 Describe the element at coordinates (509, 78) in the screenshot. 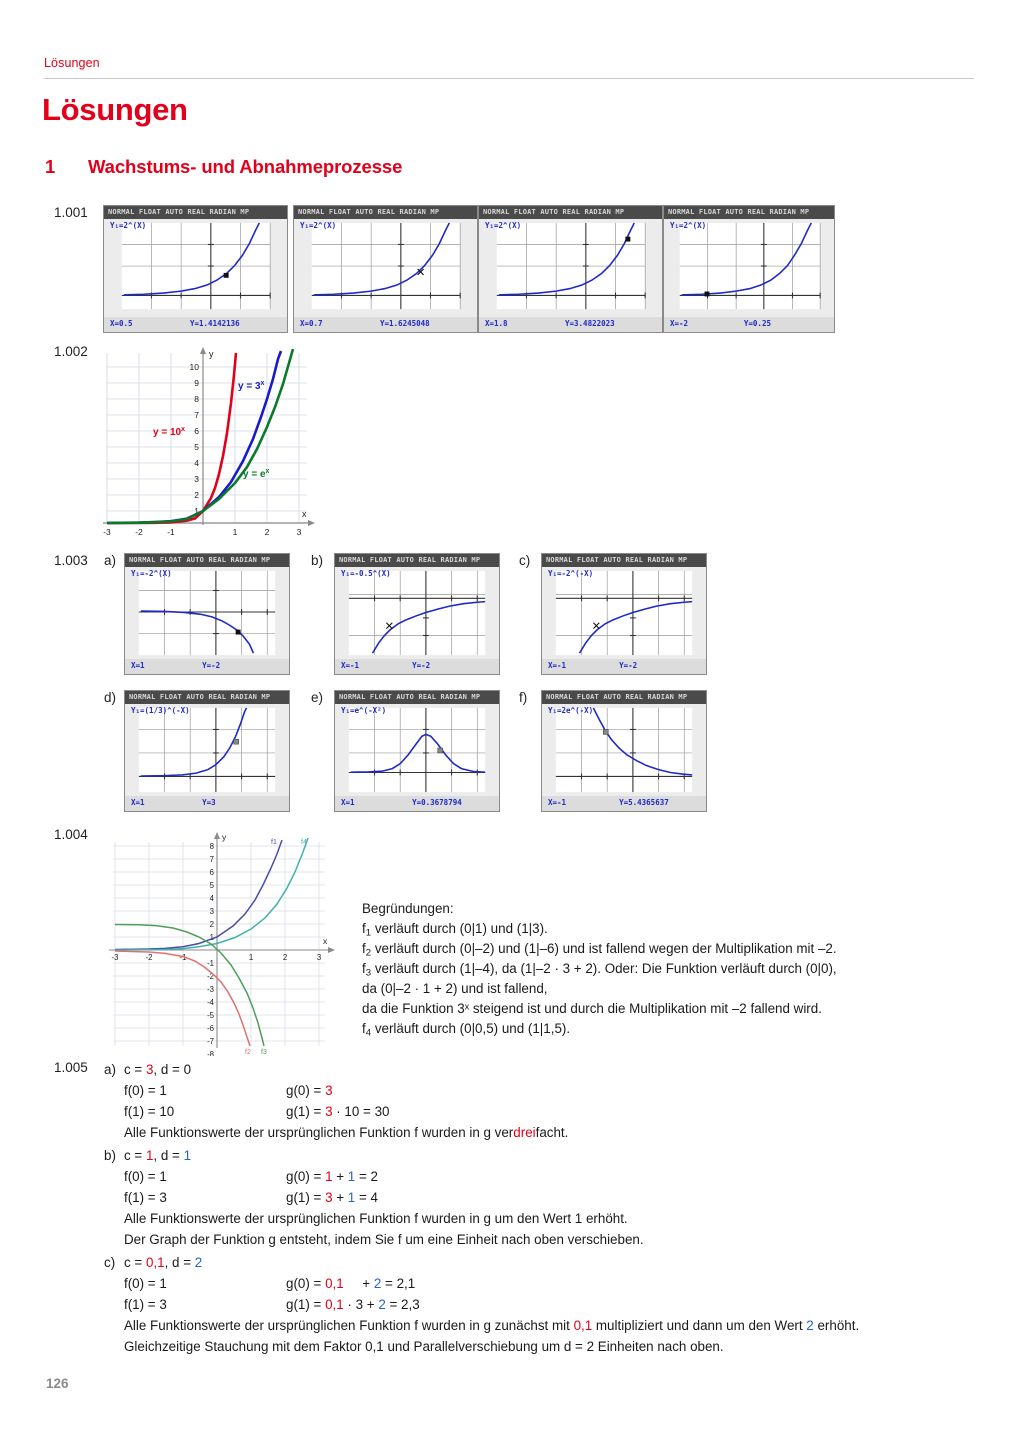

I see `header-divider` at that location.